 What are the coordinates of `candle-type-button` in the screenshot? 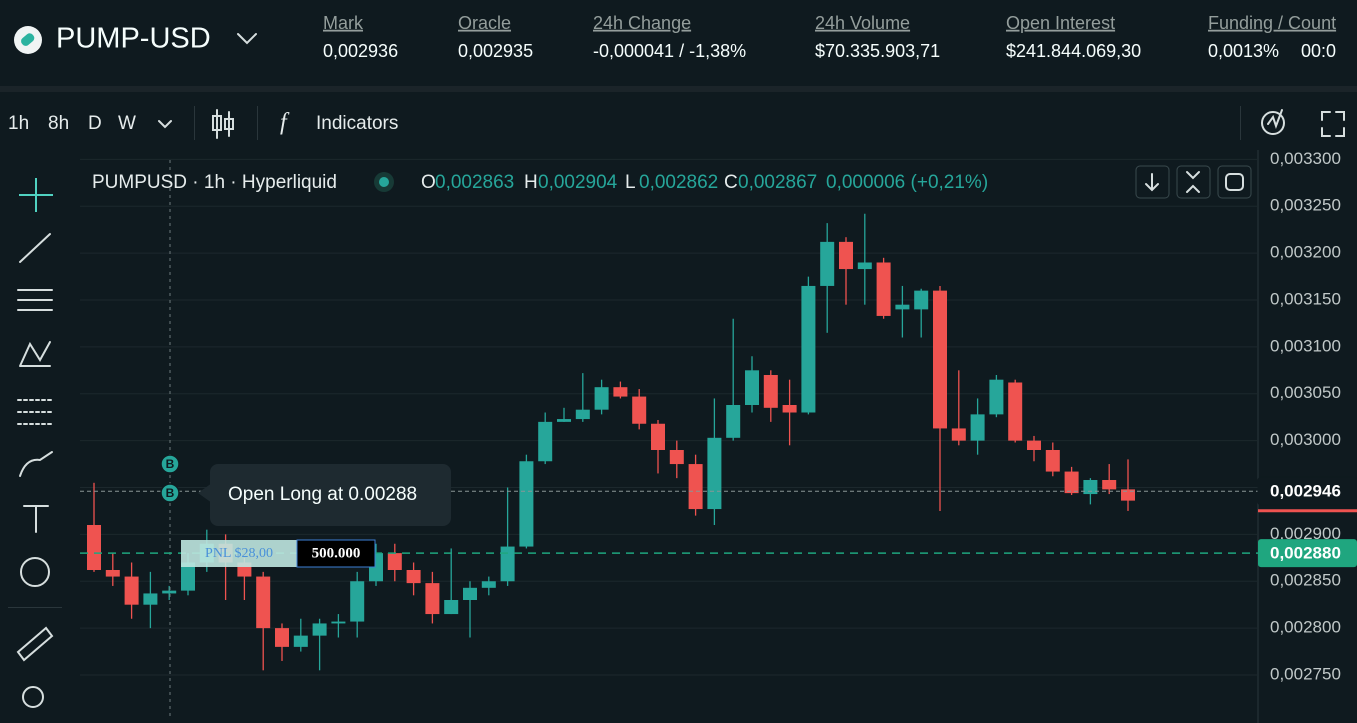 It's located at (223, 124).